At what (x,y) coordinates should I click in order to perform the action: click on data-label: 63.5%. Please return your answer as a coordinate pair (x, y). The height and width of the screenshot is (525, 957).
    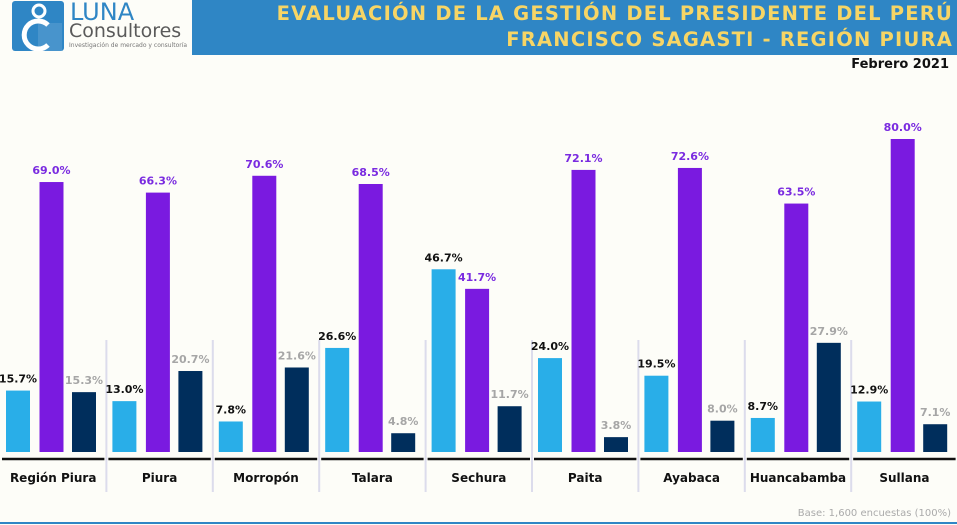
    Looking at the image, I should click on (796, 192).